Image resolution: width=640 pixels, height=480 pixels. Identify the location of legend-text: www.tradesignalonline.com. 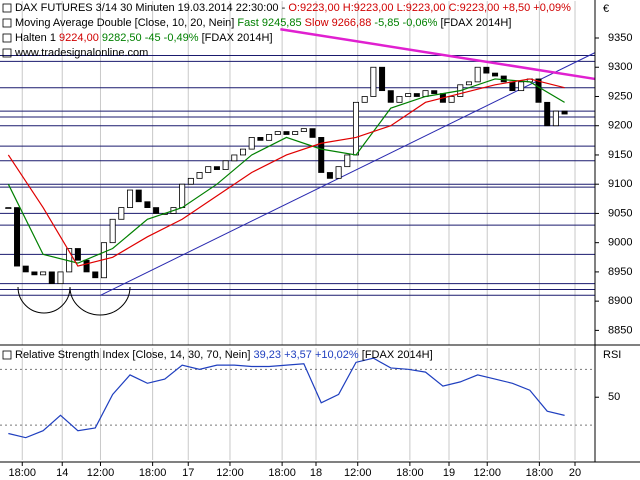
(81, 53).